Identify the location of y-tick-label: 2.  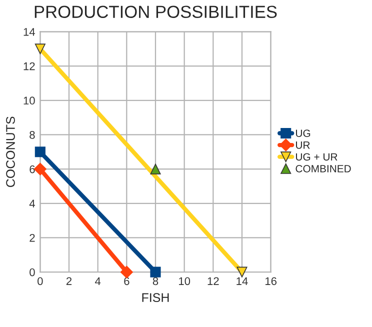
(32, 238).